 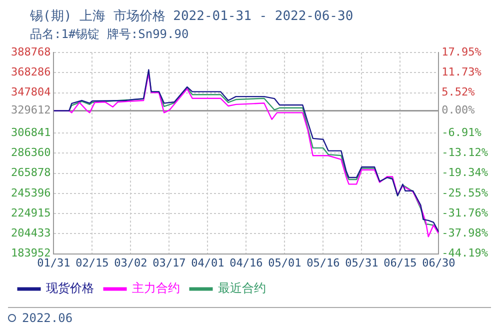 What do you see at coordinates (92, 263) in the screenshot?
I see `x-tick-label: 02/15` at bounding box center [92, 263].